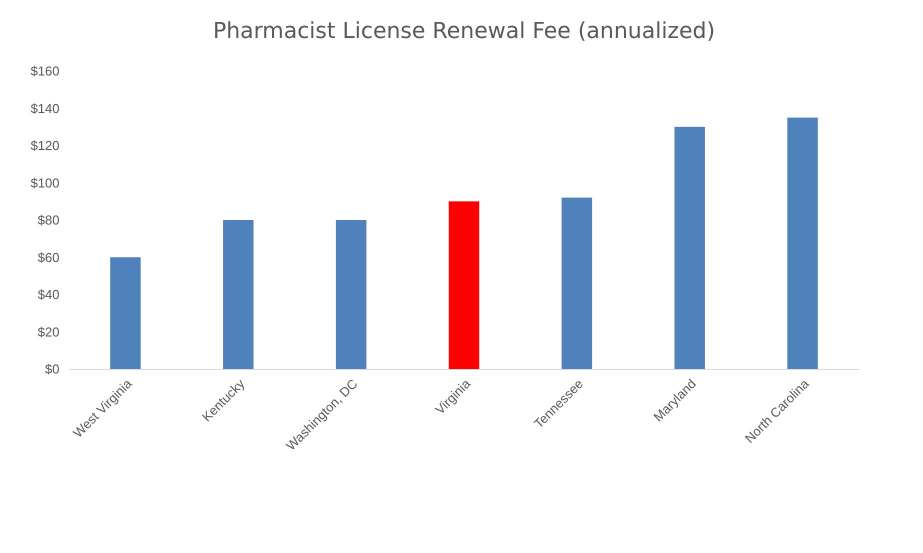  What do you see at coordinates (49, 257) in the screenshot?
I see `y-tick-label: $60` at bounding box center [49, 257].